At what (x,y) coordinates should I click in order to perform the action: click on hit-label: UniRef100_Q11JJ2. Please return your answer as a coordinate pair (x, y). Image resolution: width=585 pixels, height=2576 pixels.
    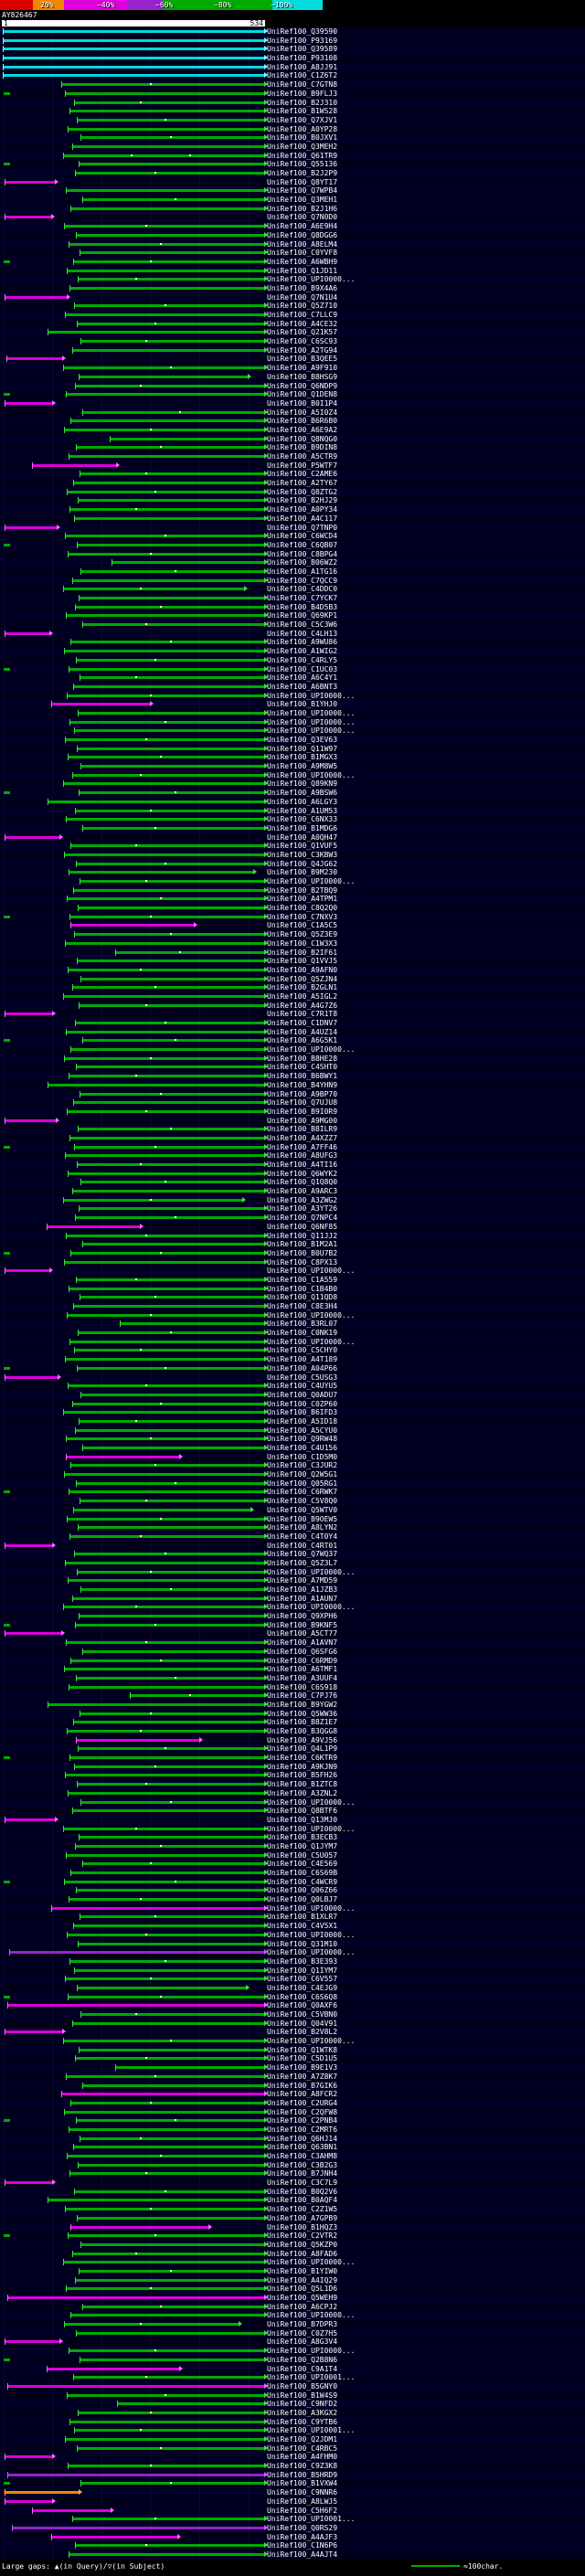
    Looking at the image, I should click on (302, 1235).